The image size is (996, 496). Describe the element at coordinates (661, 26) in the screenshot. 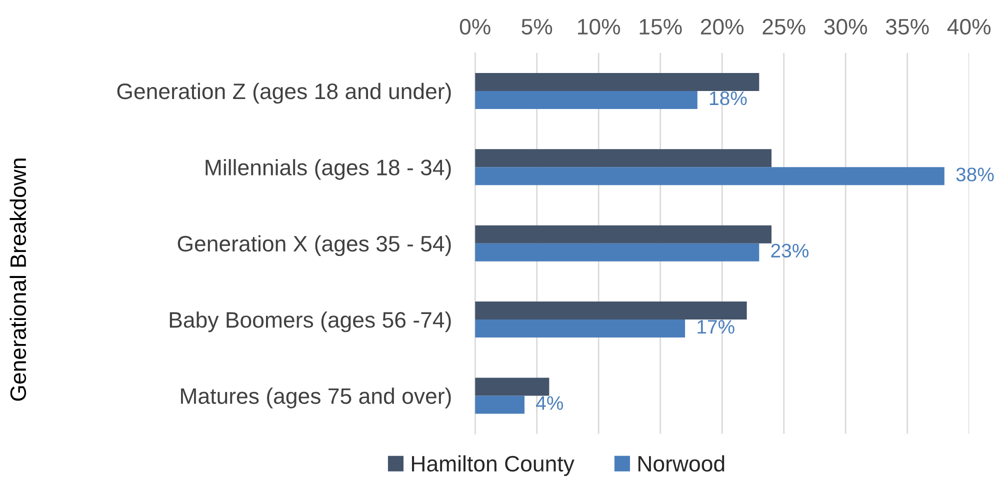

I see `x-tick-label: 15%` at that location.